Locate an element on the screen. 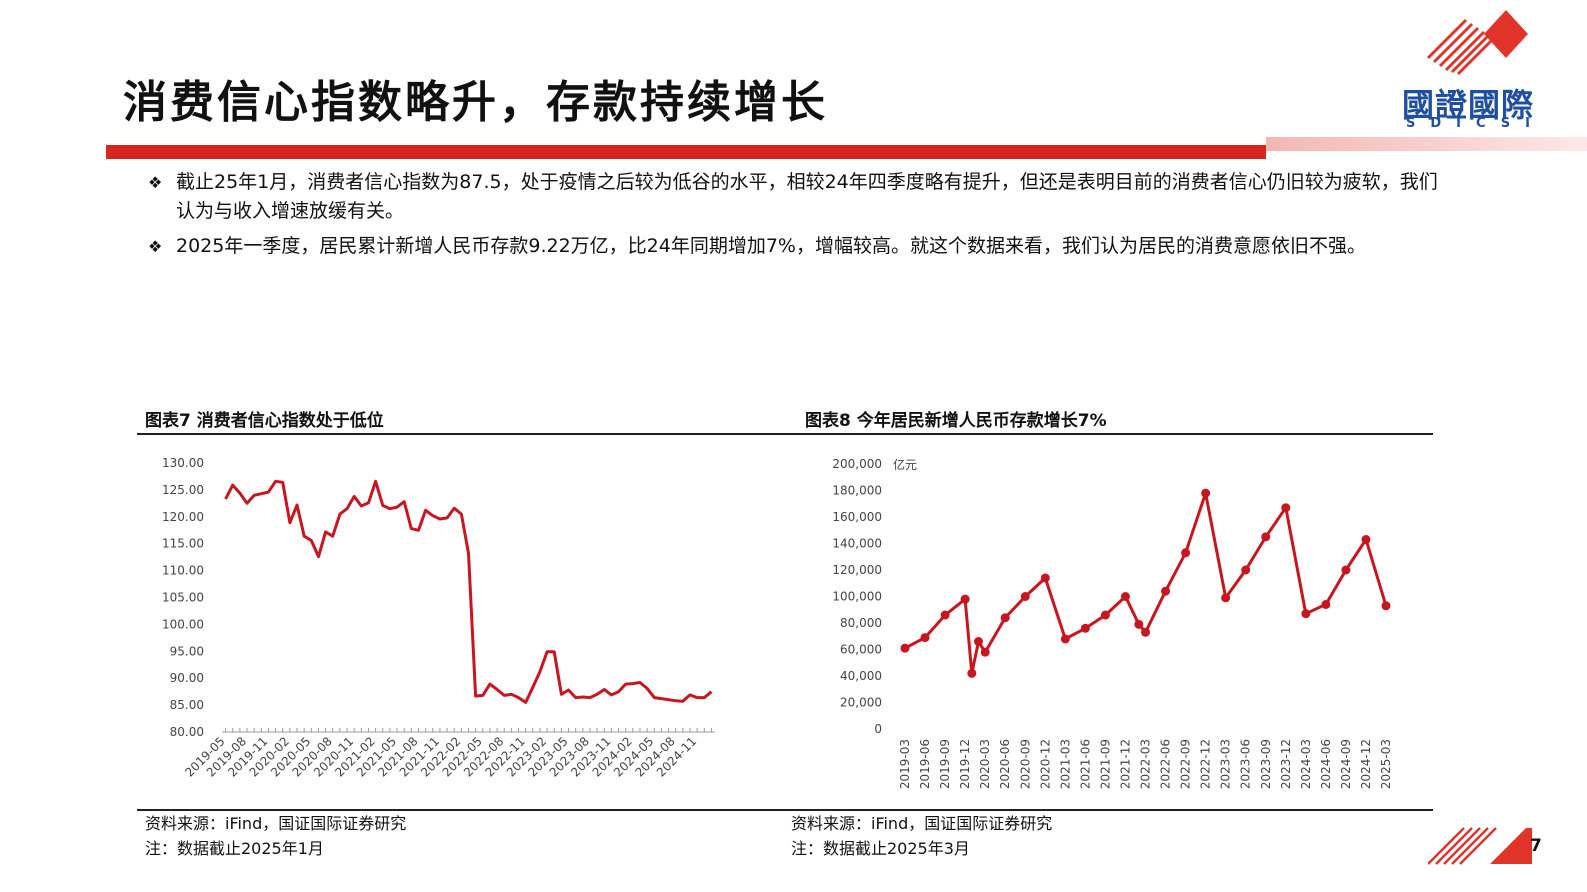 The height and width of the screenshot is (892, 1587). logo-cn: 國證國際 is located at coordinates (1468, 105).